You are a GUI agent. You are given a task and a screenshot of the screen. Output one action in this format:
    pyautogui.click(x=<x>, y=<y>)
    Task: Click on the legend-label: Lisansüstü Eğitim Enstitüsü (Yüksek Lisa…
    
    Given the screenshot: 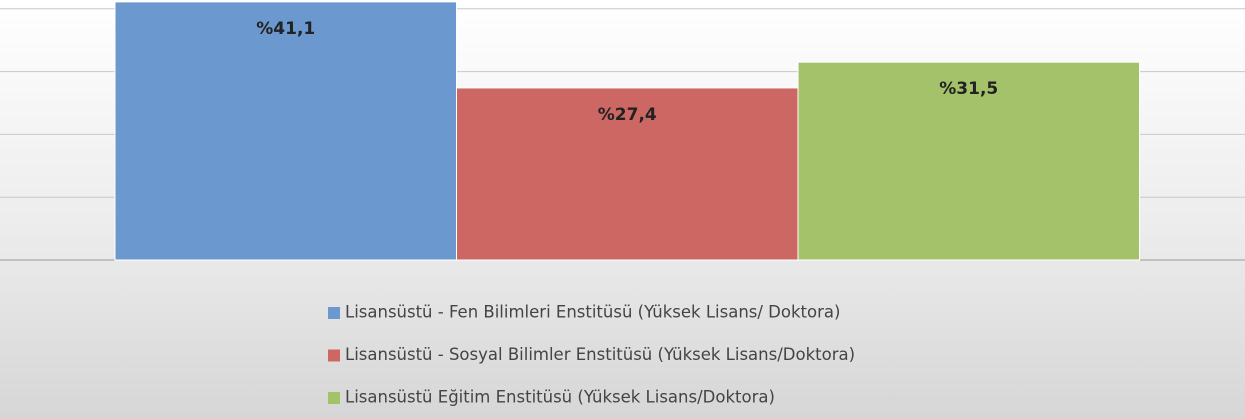 What is the action you would take?
    pyautogui.click(x=560, y=397)
    